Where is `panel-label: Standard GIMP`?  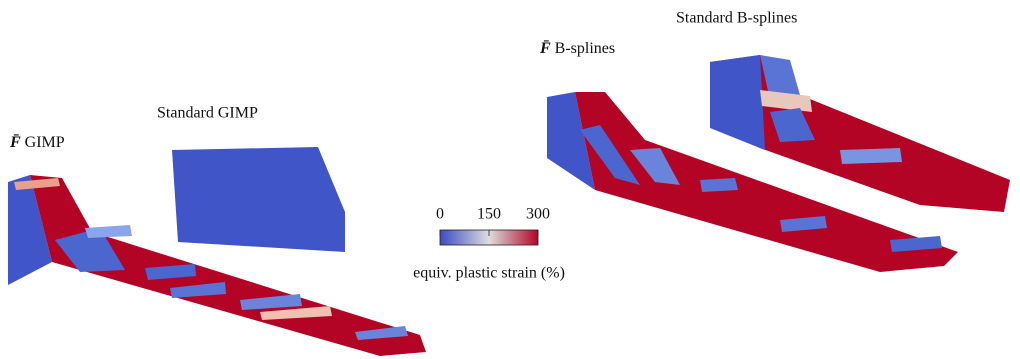 panel-label: Standard GIMP is located at coordinates (207, 113).